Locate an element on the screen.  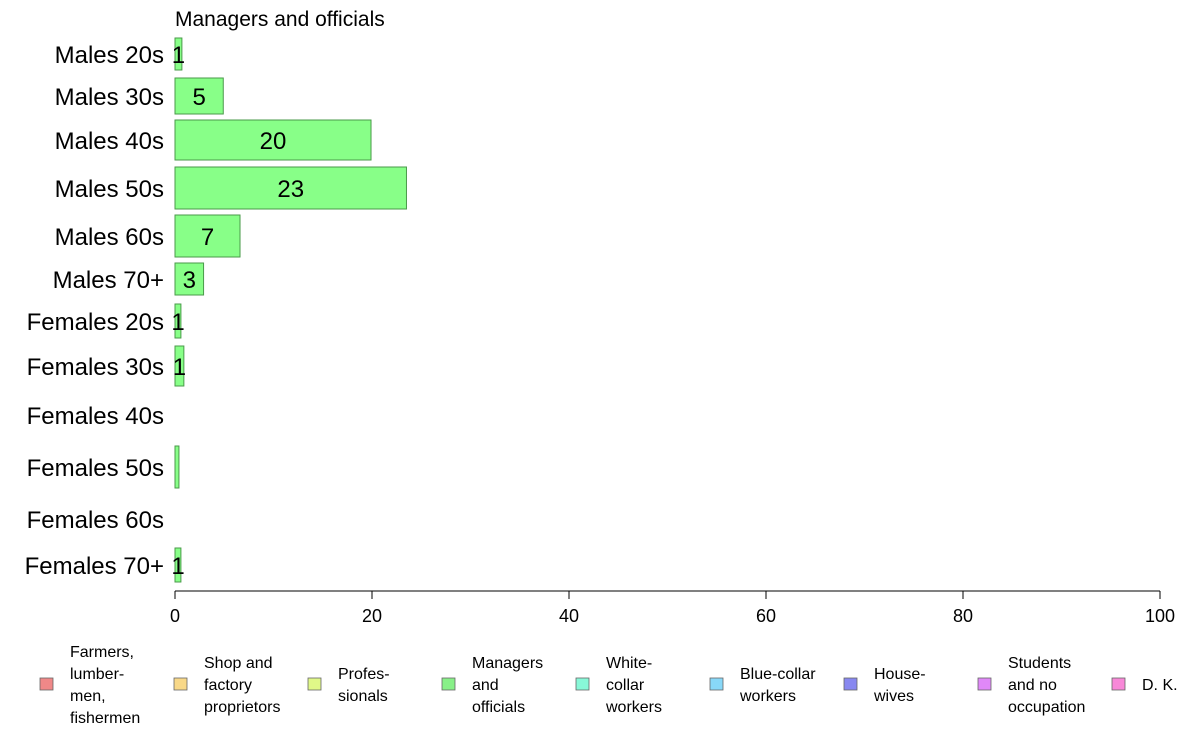
legend-label: D. K. is located at coordinates (1160, 685).